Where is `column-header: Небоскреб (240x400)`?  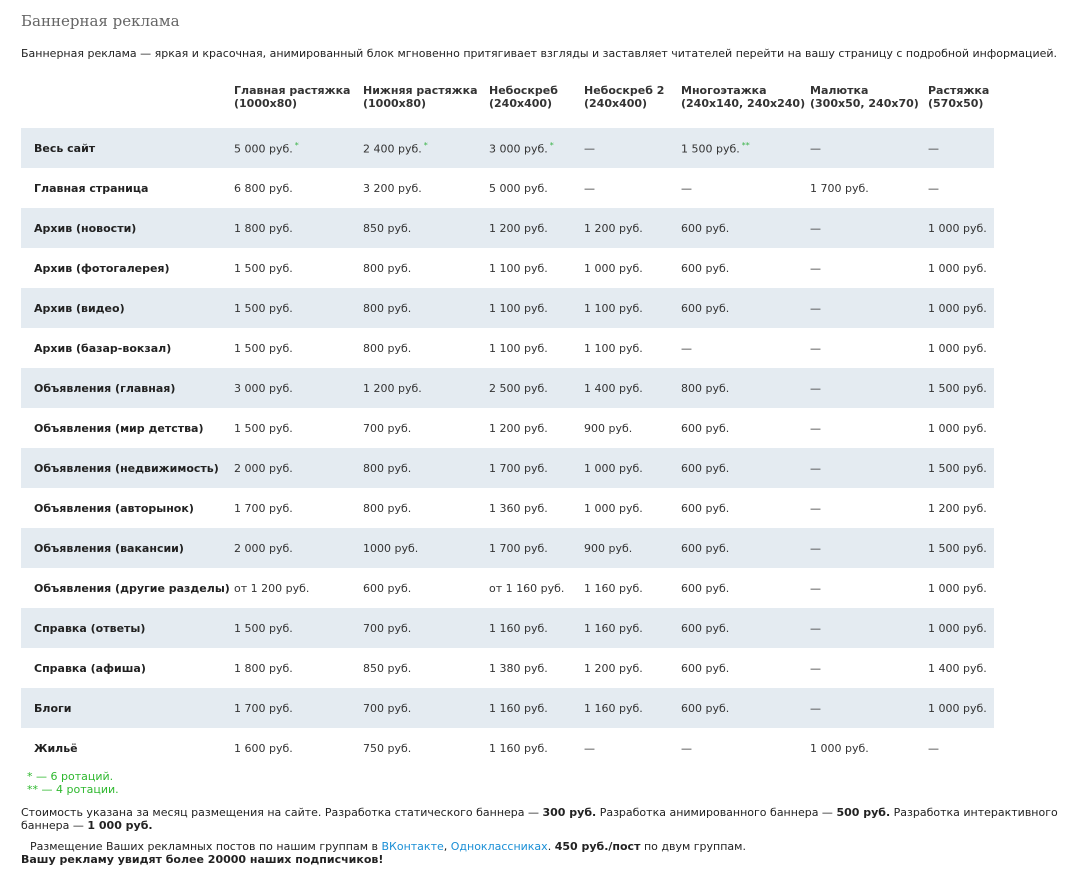
column-header: Небоскреб (240x400) is located at coordinates (536, 103).